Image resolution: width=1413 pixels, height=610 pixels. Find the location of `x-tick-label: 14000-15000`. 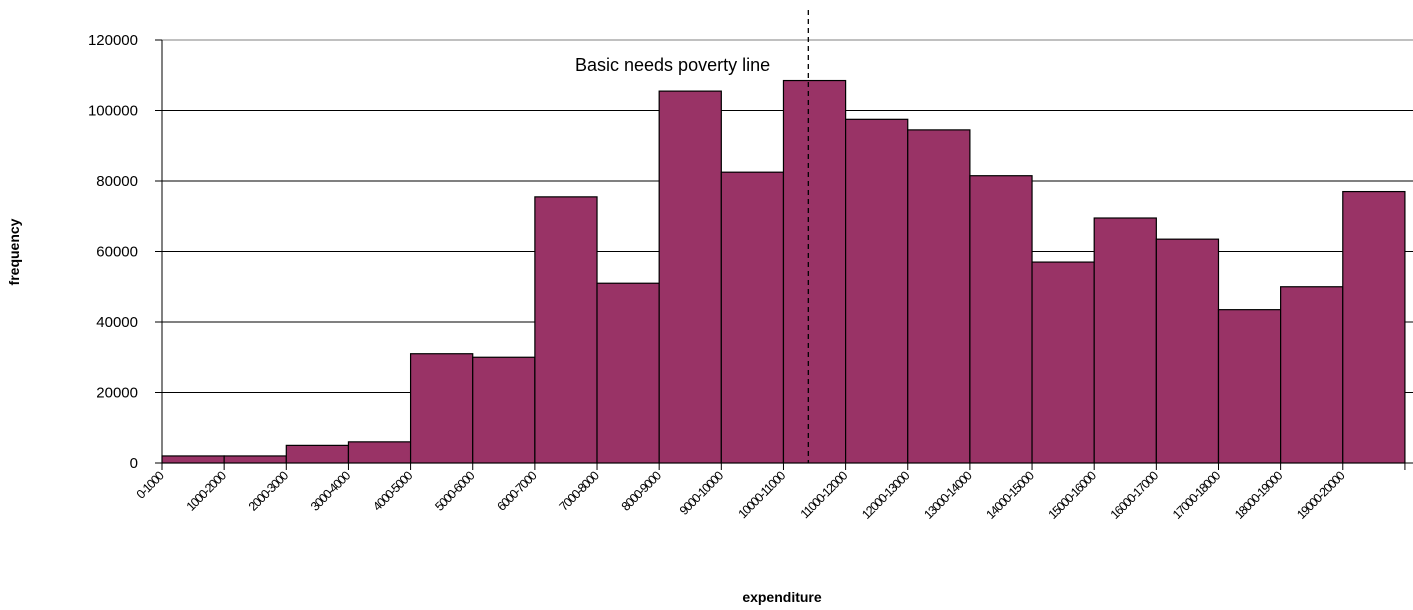

x-tick-label: 14000-15000 is located at coordinates (1010, 495).